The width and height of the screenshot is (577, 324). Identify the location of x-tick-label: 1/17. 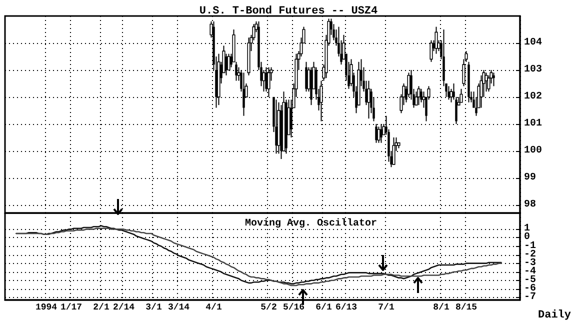
(71, 307).